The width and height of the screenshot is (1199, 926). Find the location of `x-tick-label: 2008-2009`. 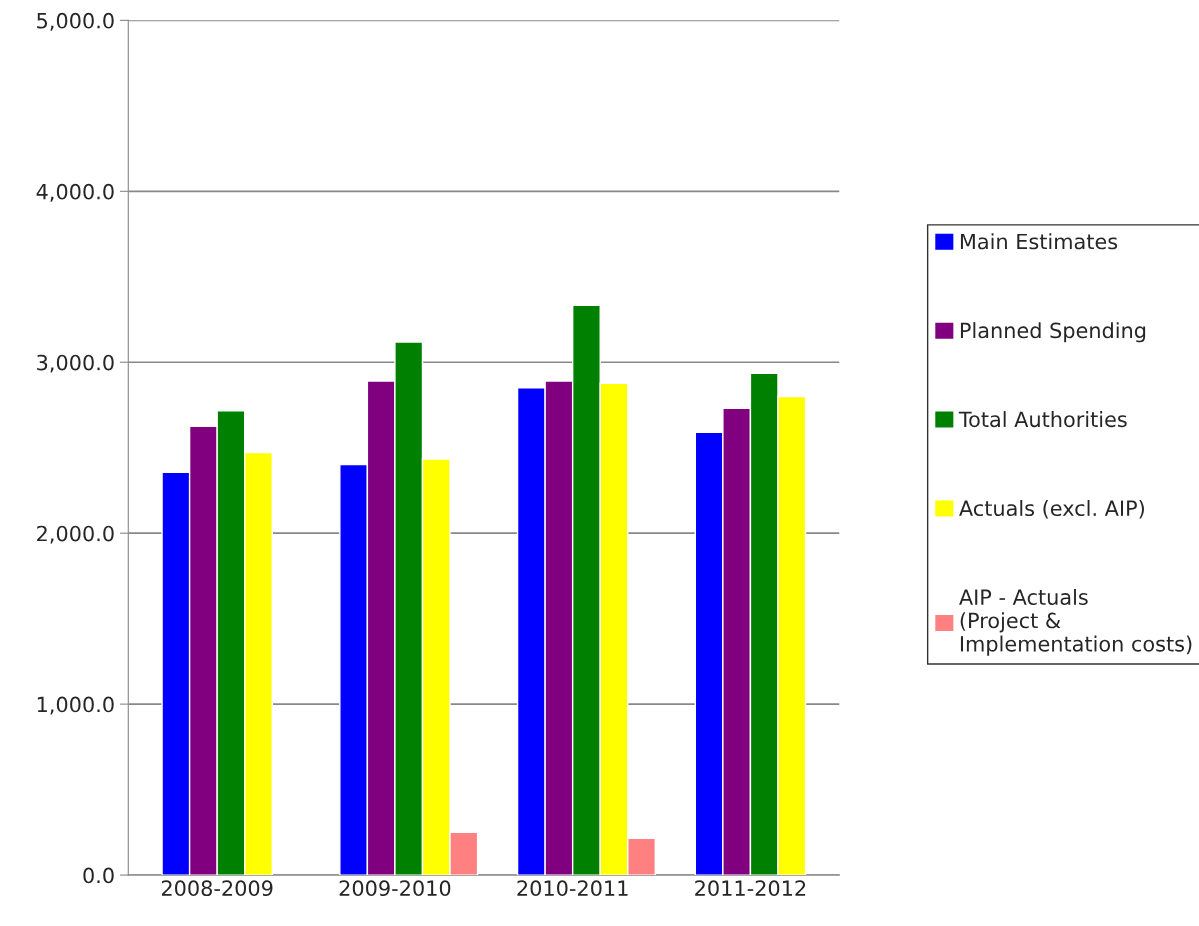

x-tick-label: 2008-2009 is located at coordinates (217, 888).